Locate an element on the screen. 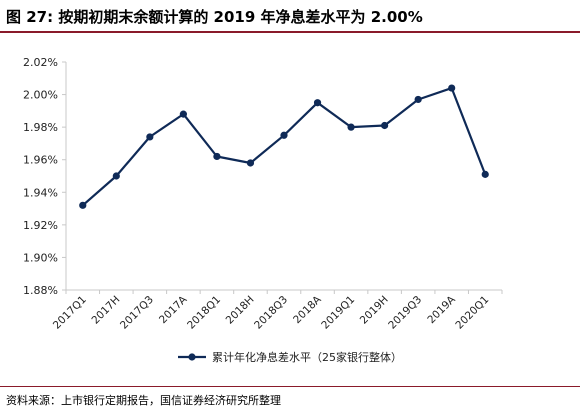 Image resolution: width=580 pixels, height=411 pixels. legend: 累计年化净息差水平（25家银行整体） is located at coordinates (290, 357).